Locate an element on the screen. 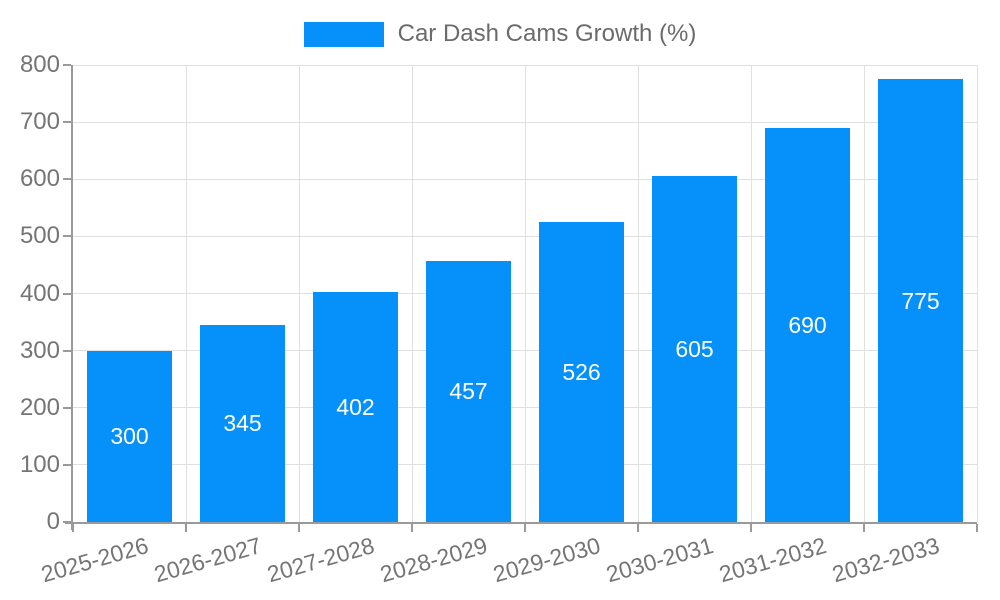  legend-swatch-icon is located at coordinates (343, 34).